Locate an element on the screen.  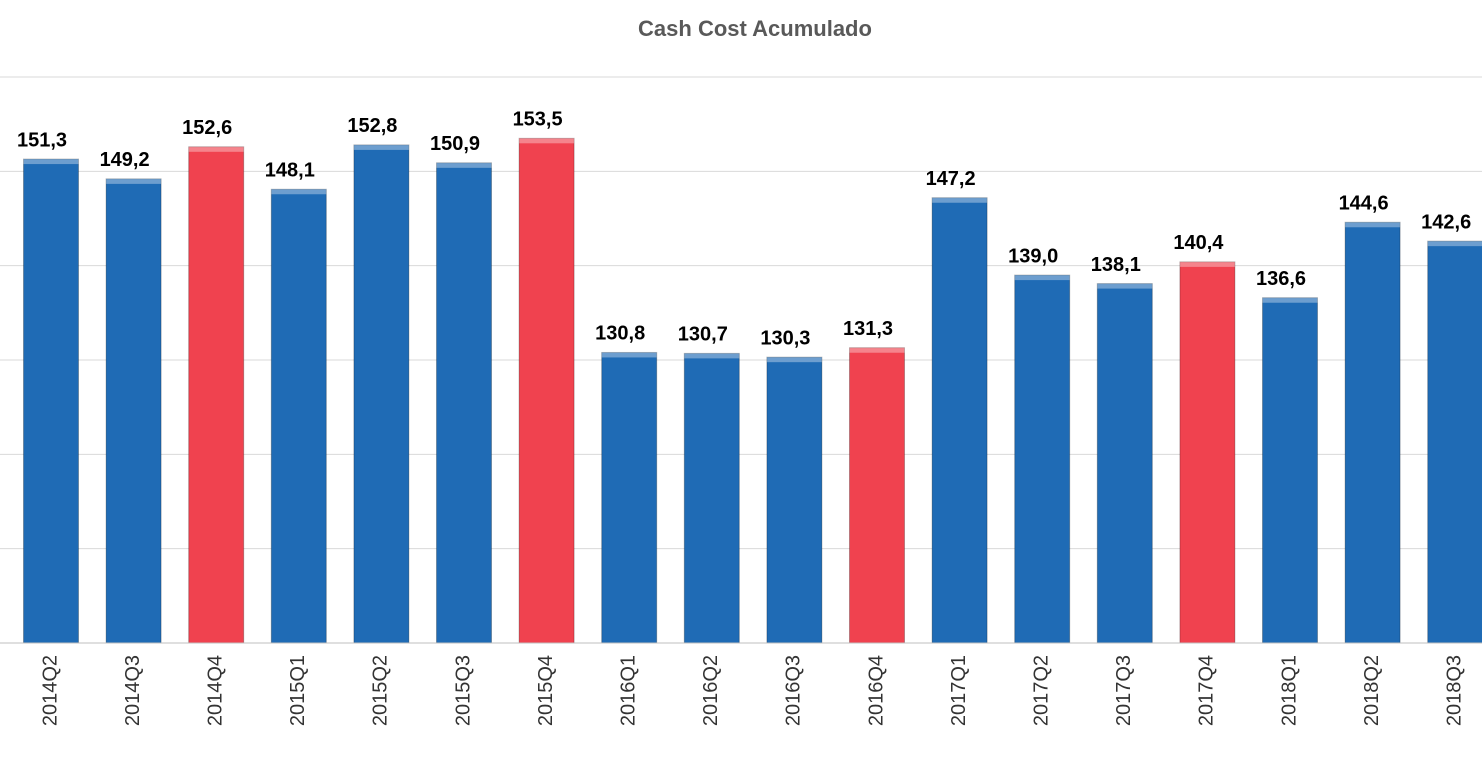
x-tick-label: 2016Q3 is located at coordinates (794, 690).